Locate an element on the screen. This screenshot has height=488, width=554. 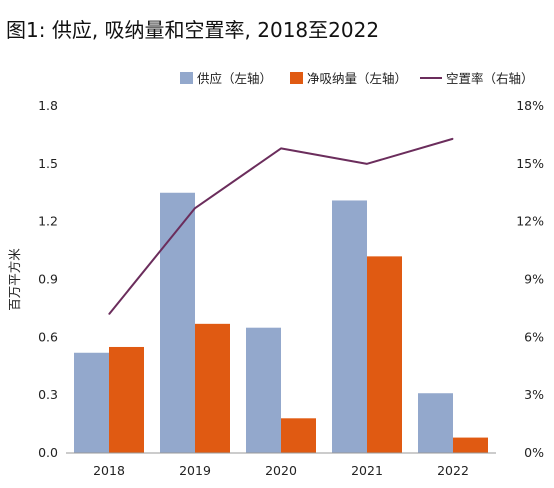
absorption-bar-2020 is located at coordinates (298, 435).